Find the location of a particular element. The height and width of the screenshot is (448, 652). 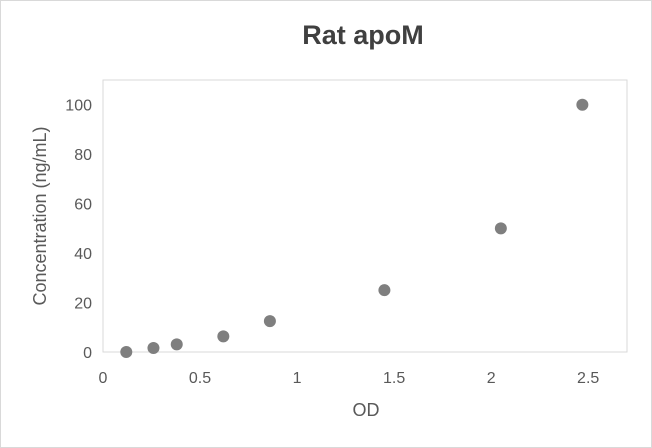

y-tick-label: 100 is located at coordinates (78, 106).